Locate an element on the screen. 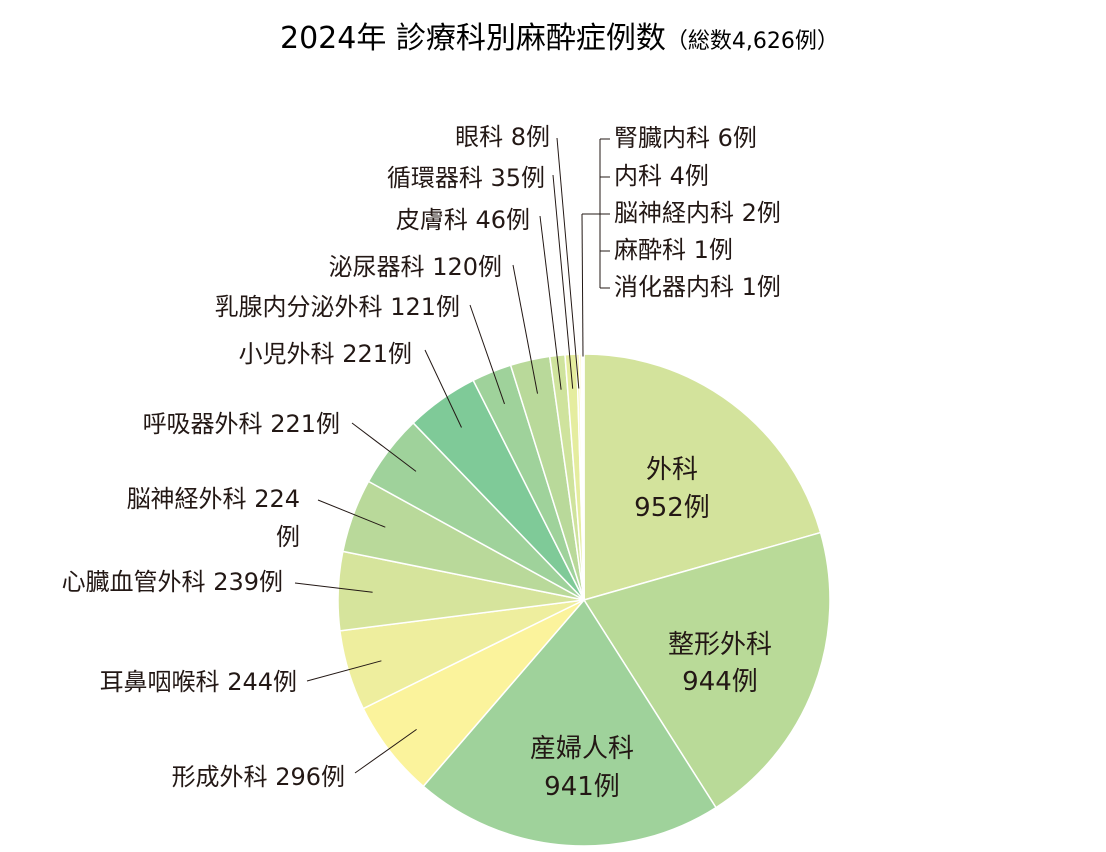 The height and width of the screenshot is (852, 1106). slice-4-label: 形成外科 296例 is located at coordinates (258, 777).